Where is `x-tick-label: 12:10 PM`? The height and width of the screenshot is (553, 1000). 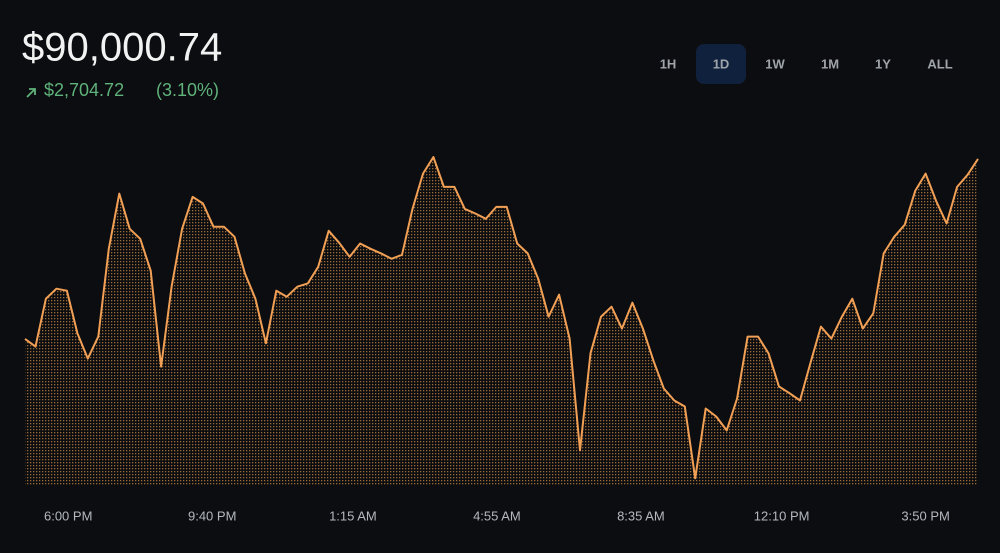 x-tick-label: 12:10 PM is located at coordinates (782, 515).